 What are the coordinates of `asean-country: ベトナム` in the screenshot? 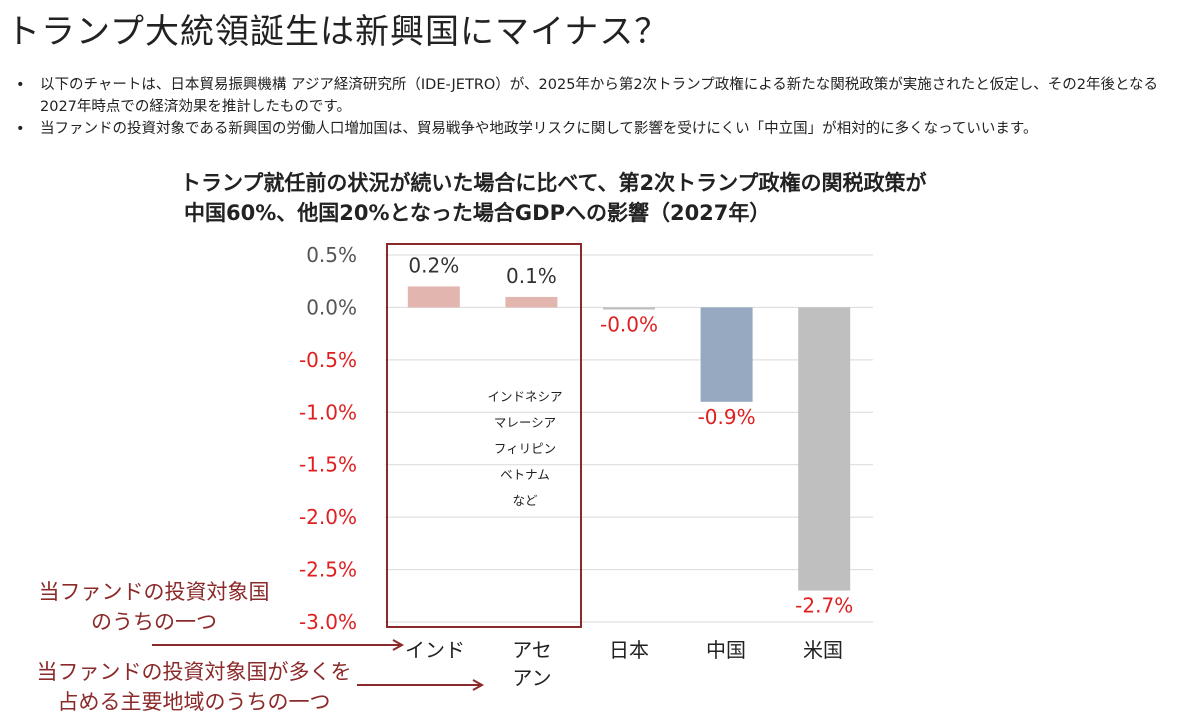 It's located at (525, 474).